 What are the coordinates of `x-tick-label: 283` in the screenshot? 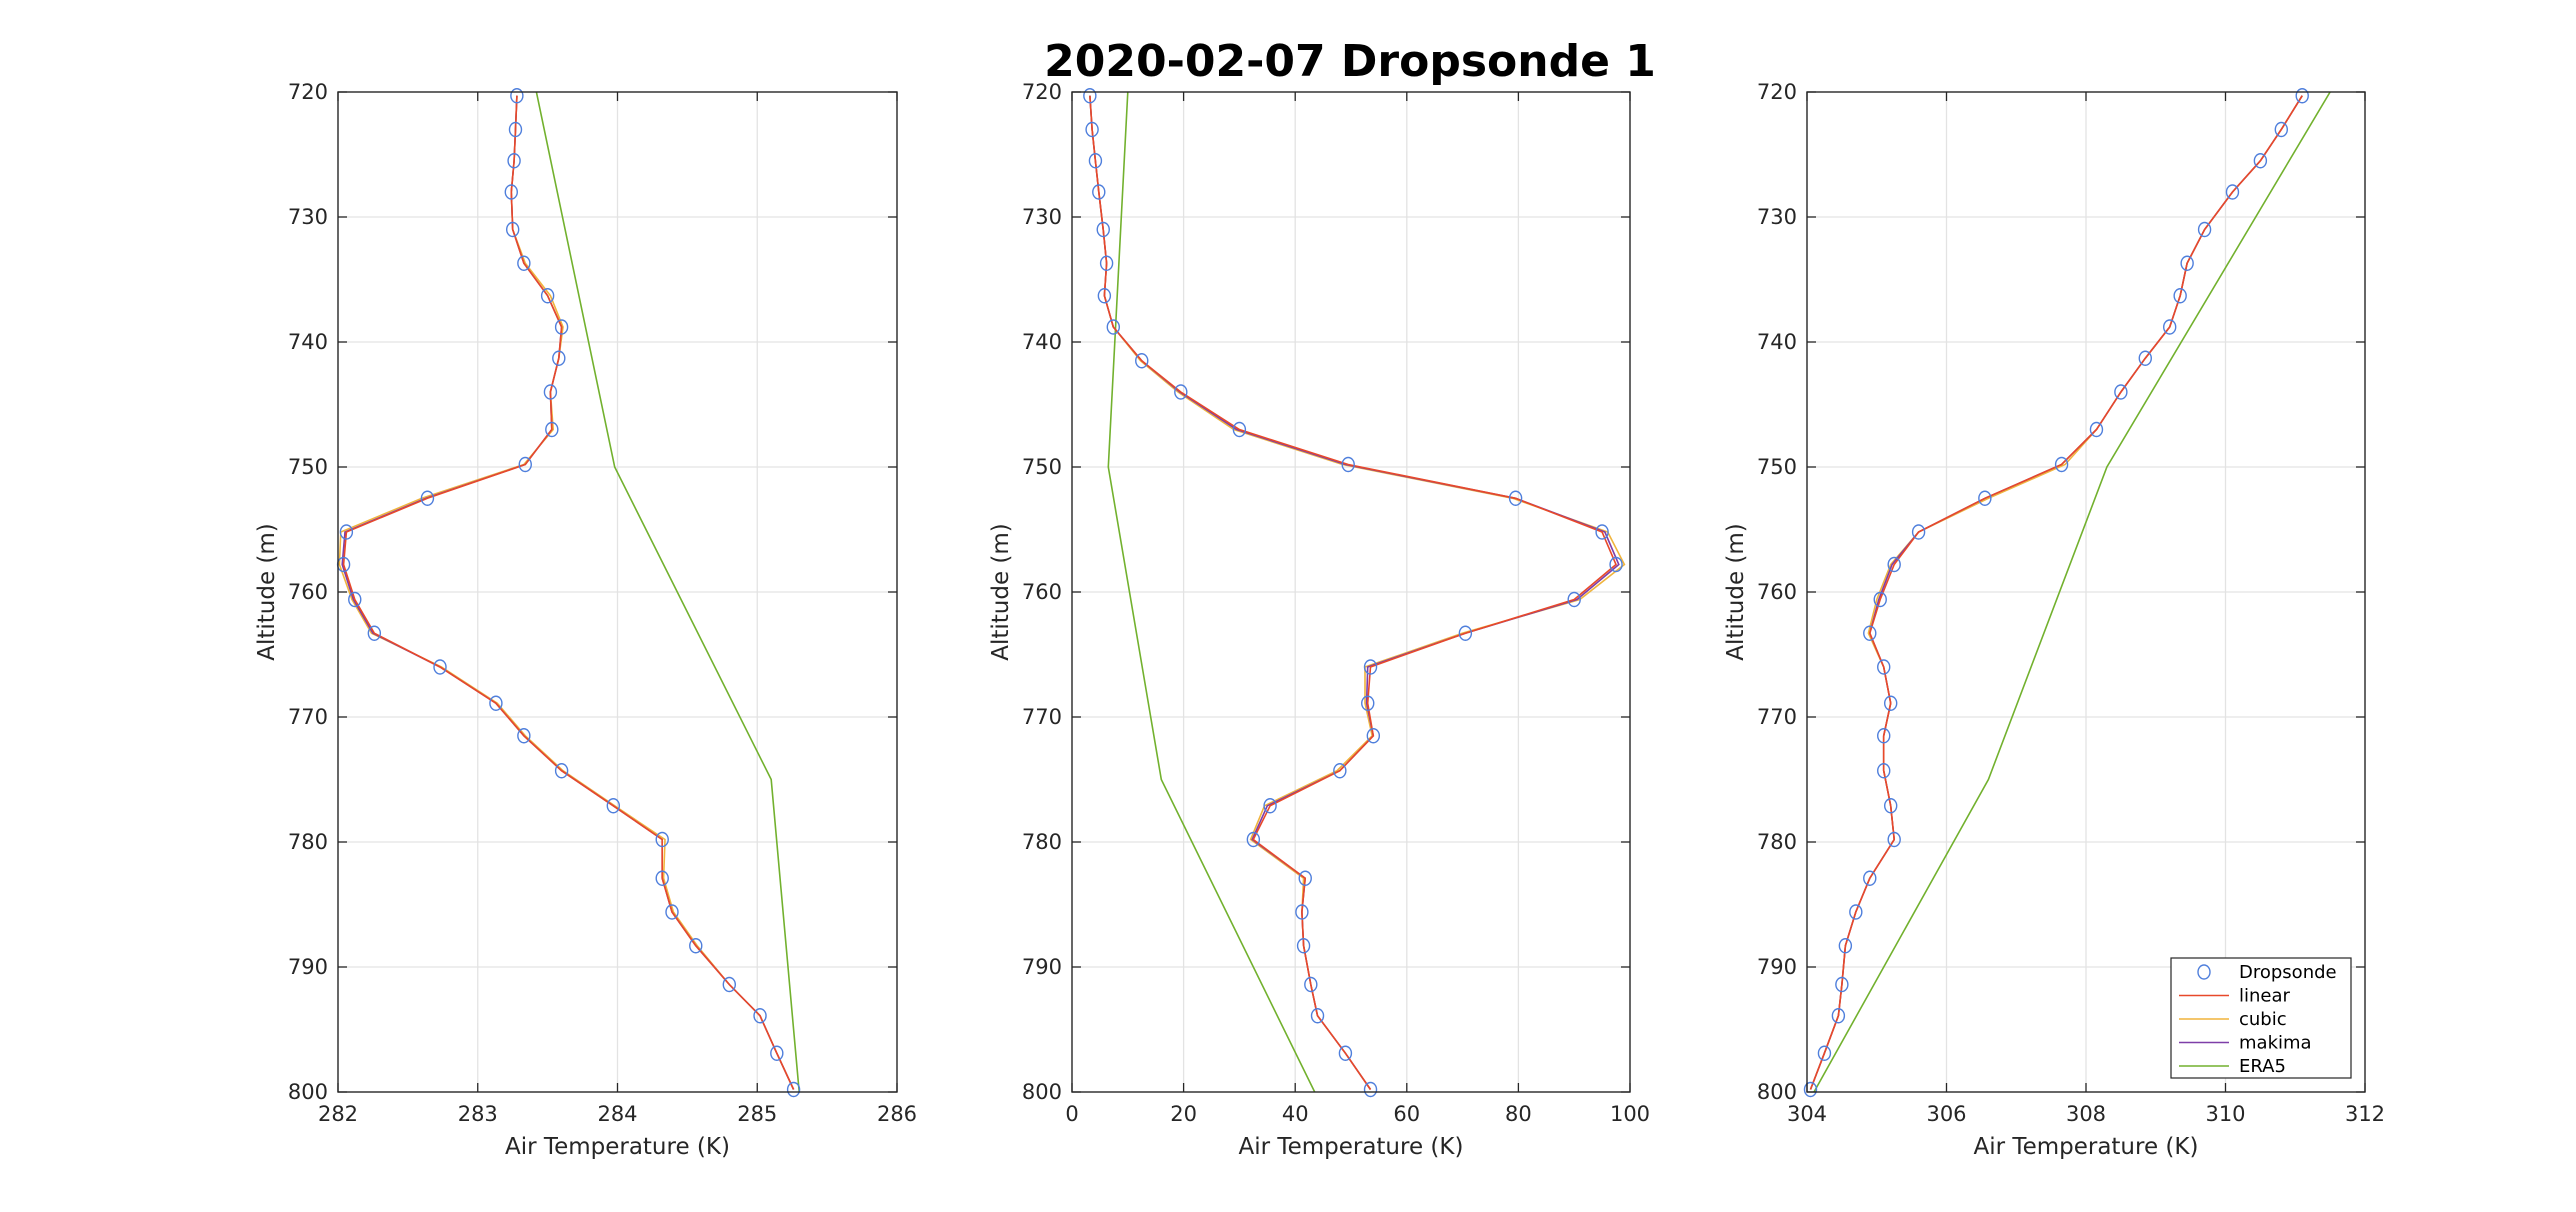 It's located at (478, 1114).